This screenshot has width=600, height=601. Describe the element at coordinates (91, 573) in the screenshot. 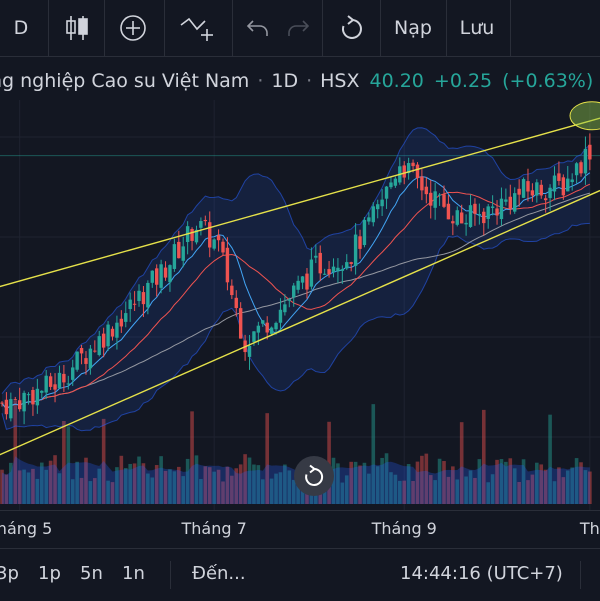

I see `range-5n-button: 5n` at that location.